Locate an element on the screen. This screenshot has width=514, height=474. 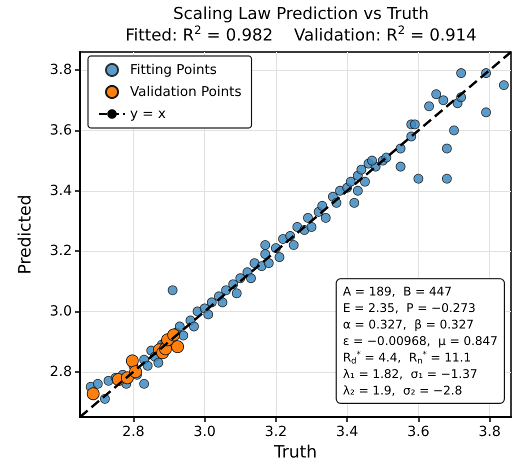
x-tick-label: 3.8 is located at coordinates (489, 432).